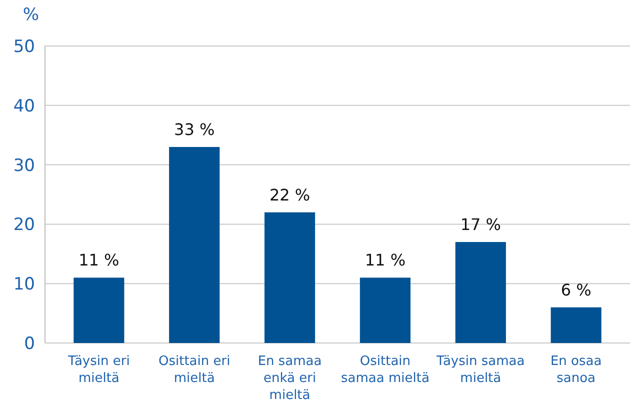  Describe the element at coordinates (576, 290) in the screenshot. I see `data-label: 6 %` at that location.